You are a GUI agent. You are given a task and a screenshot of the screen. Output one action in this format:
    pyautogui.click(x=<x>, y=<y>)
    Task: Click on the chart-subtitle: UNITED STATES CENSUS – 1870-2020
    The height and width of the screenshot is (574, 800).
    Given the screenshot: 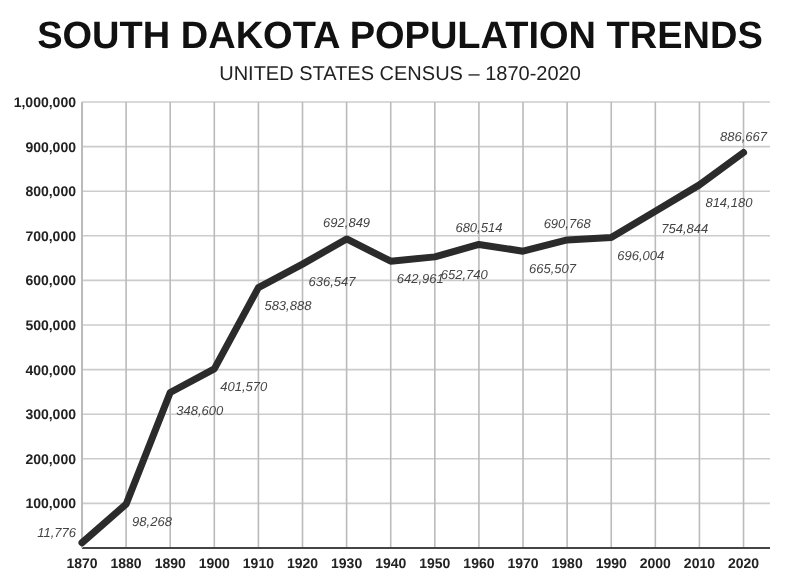 What is the action you would take?
    pyautogui.click(x=400, y=75)
    